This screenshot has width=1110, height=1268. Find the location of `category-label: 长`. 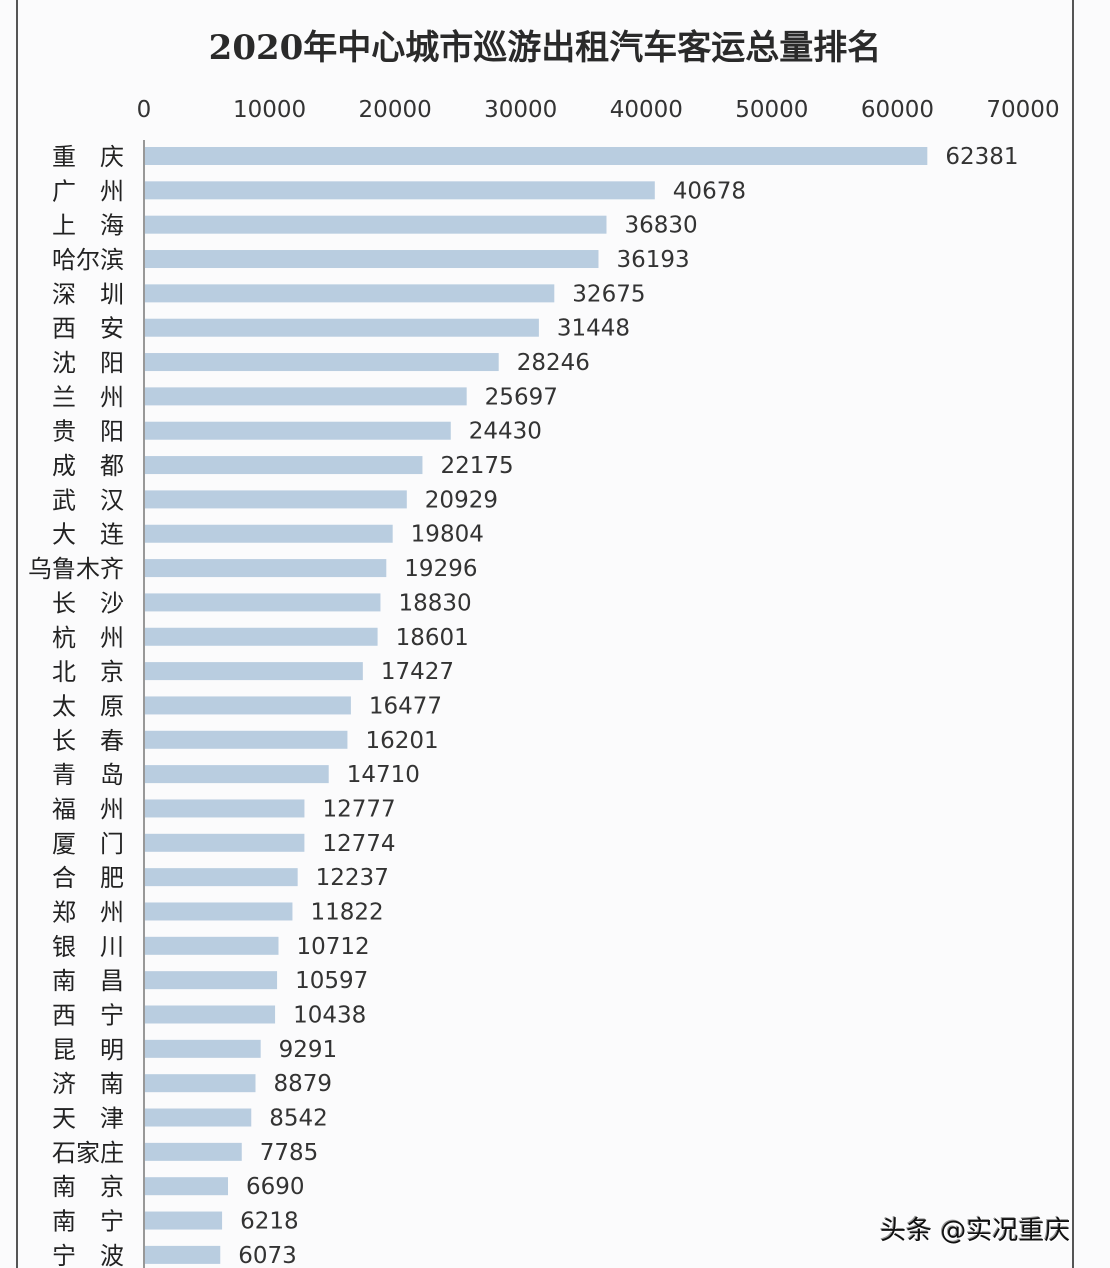

category-label: 长 is located at coordinates (64, 603).